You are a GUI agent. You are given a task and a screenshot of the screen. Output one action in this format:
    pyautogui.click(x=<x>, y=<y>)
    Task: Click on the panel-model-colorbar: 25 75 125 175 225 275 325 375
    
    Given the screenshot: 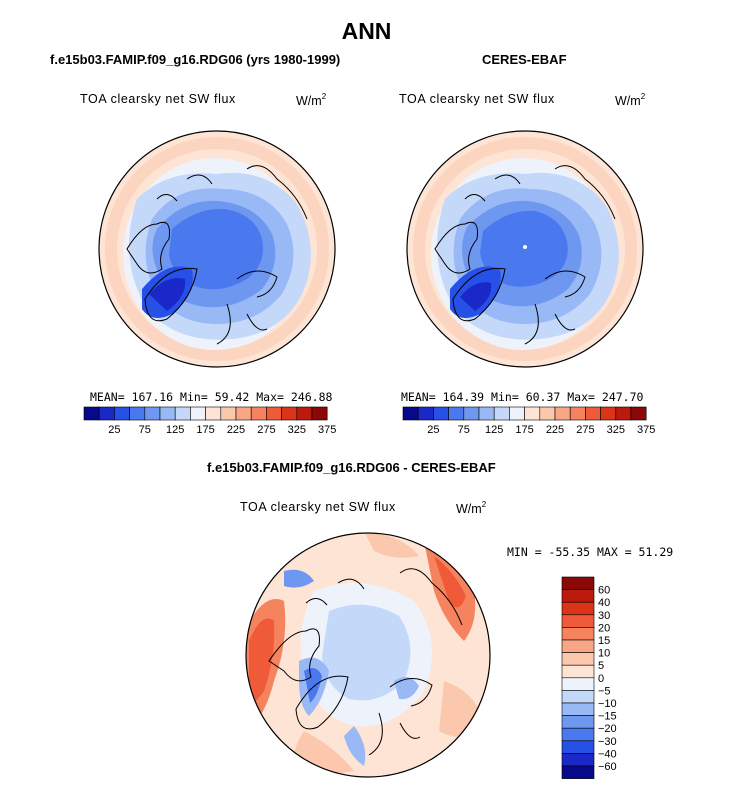 What is the action you would take?
    pyautogui.click(x=209, y=421)
    